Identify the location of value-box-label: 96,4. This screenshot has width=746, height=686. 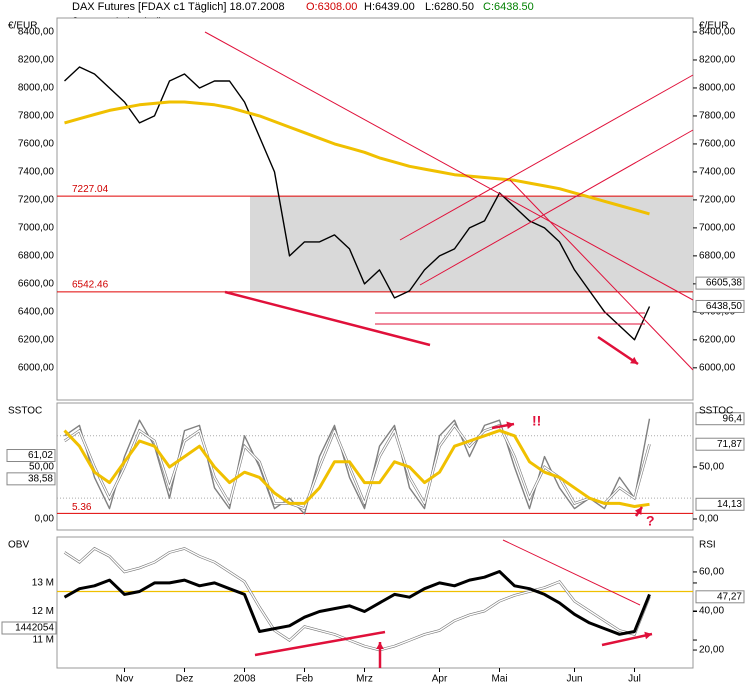
(733, 418).